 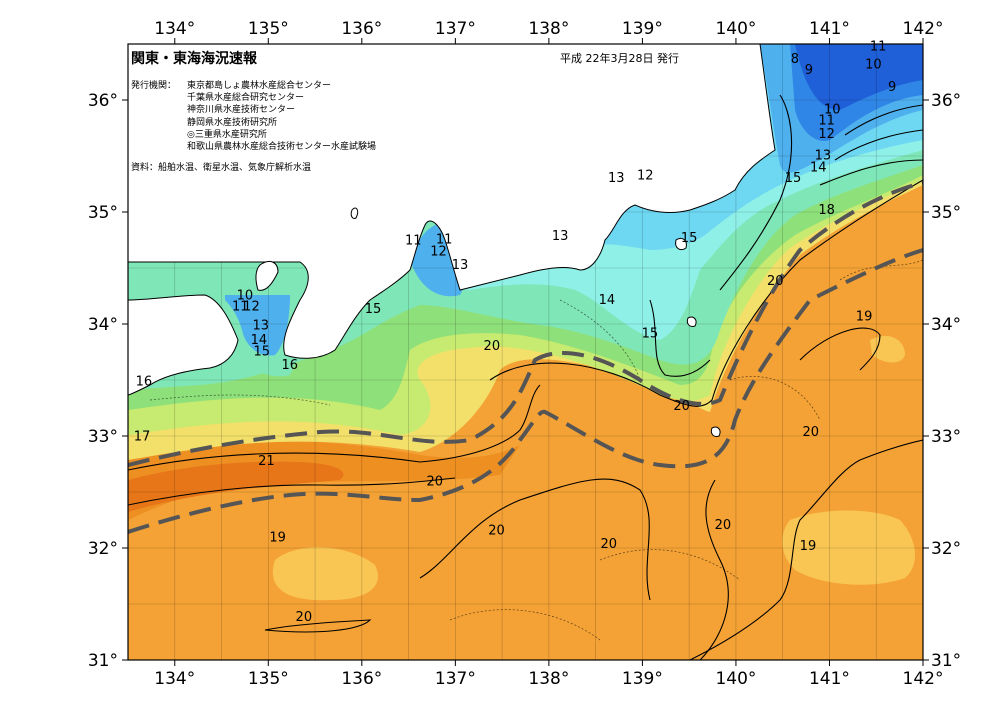 I want to click on awaji-island, so click(x=267, y=276).